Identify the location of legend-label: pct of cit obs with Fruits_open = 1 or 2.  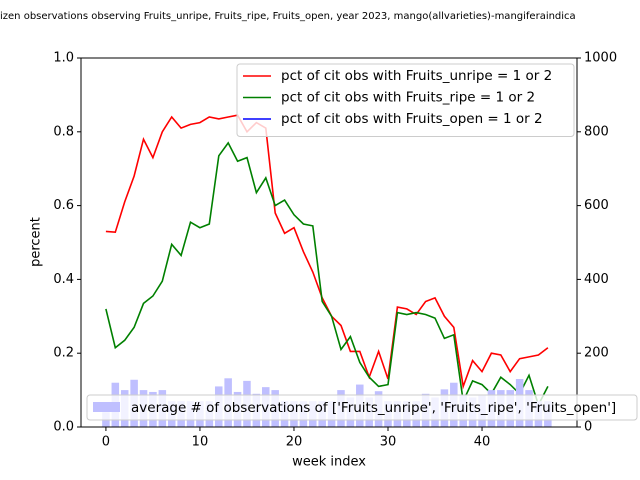
(412, 119).